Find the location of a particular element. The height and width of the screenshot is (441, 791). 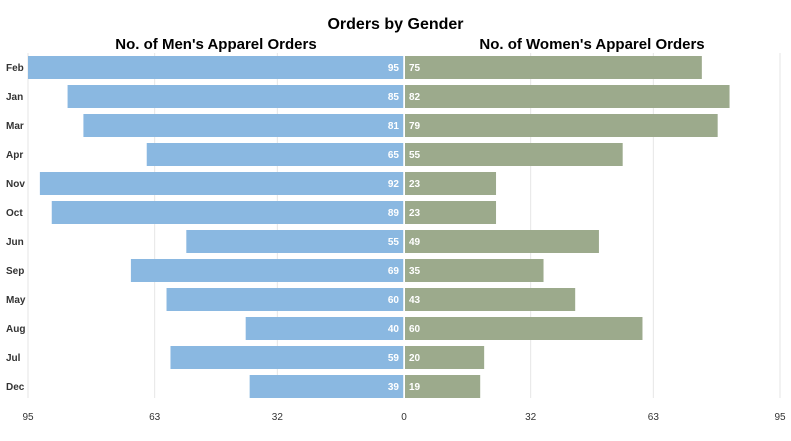

men-value-label: 95 is located at coordinates (394, 68).